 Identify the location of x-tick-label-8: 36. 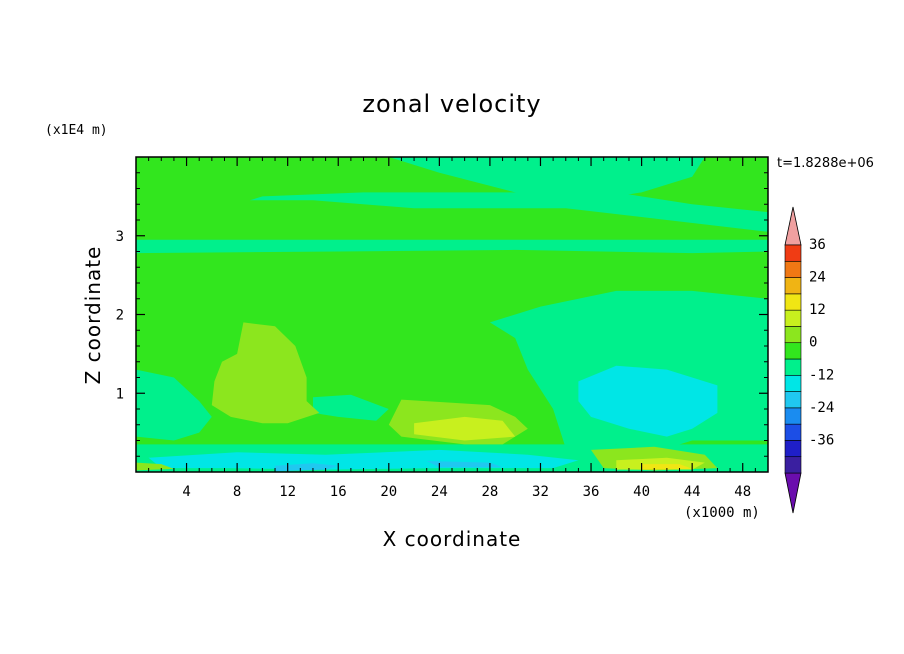
(591, 492).